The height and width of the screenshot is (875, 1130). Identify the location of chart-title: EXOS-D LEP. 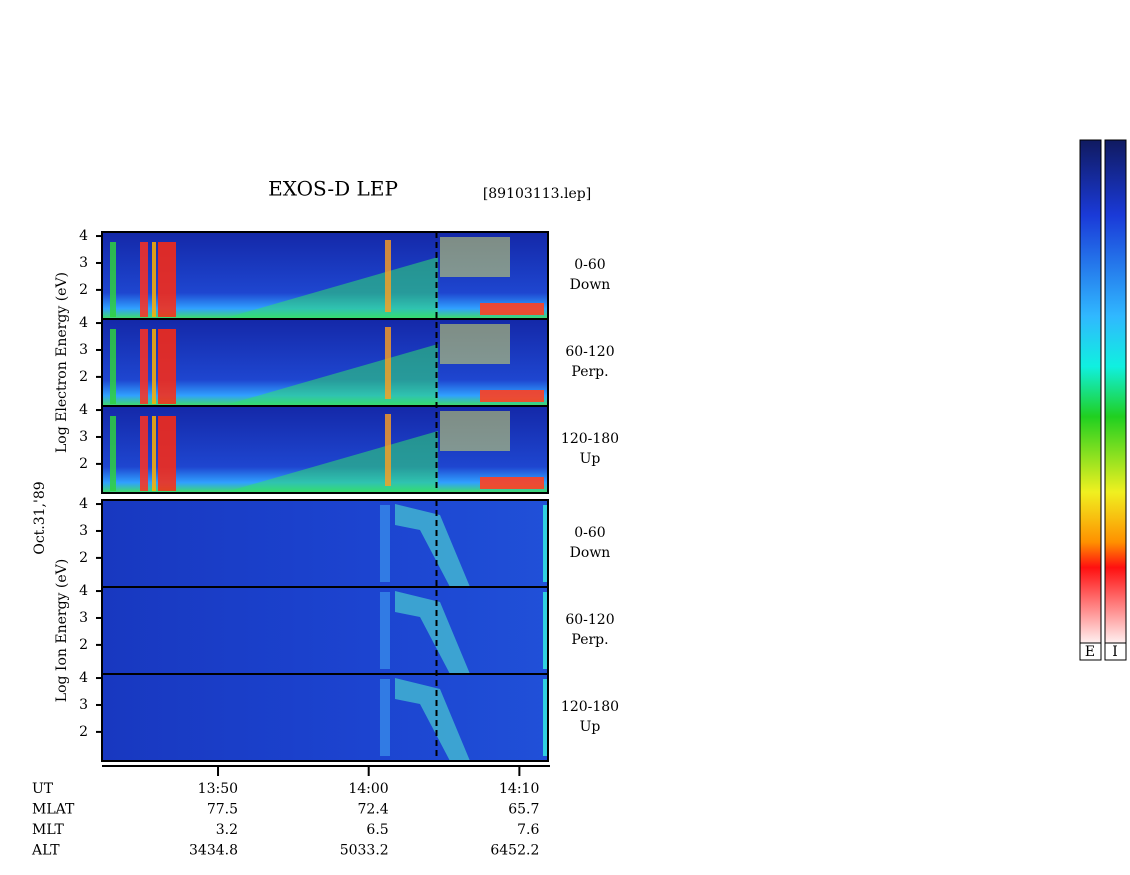
(333, 189).